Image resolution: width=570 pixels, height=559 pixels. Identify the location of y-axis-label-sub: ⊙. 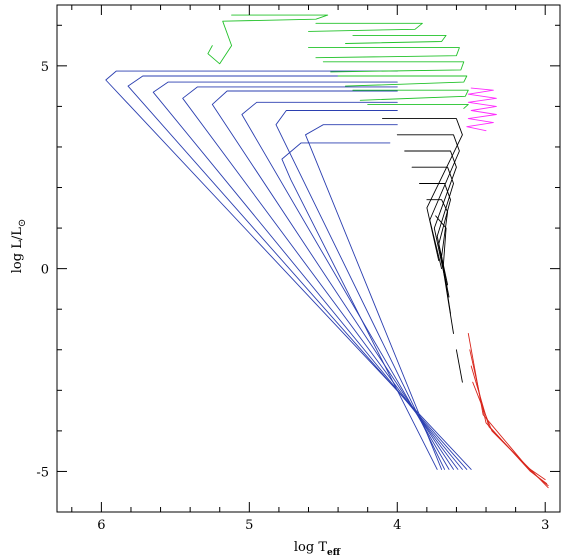
(22, 223).